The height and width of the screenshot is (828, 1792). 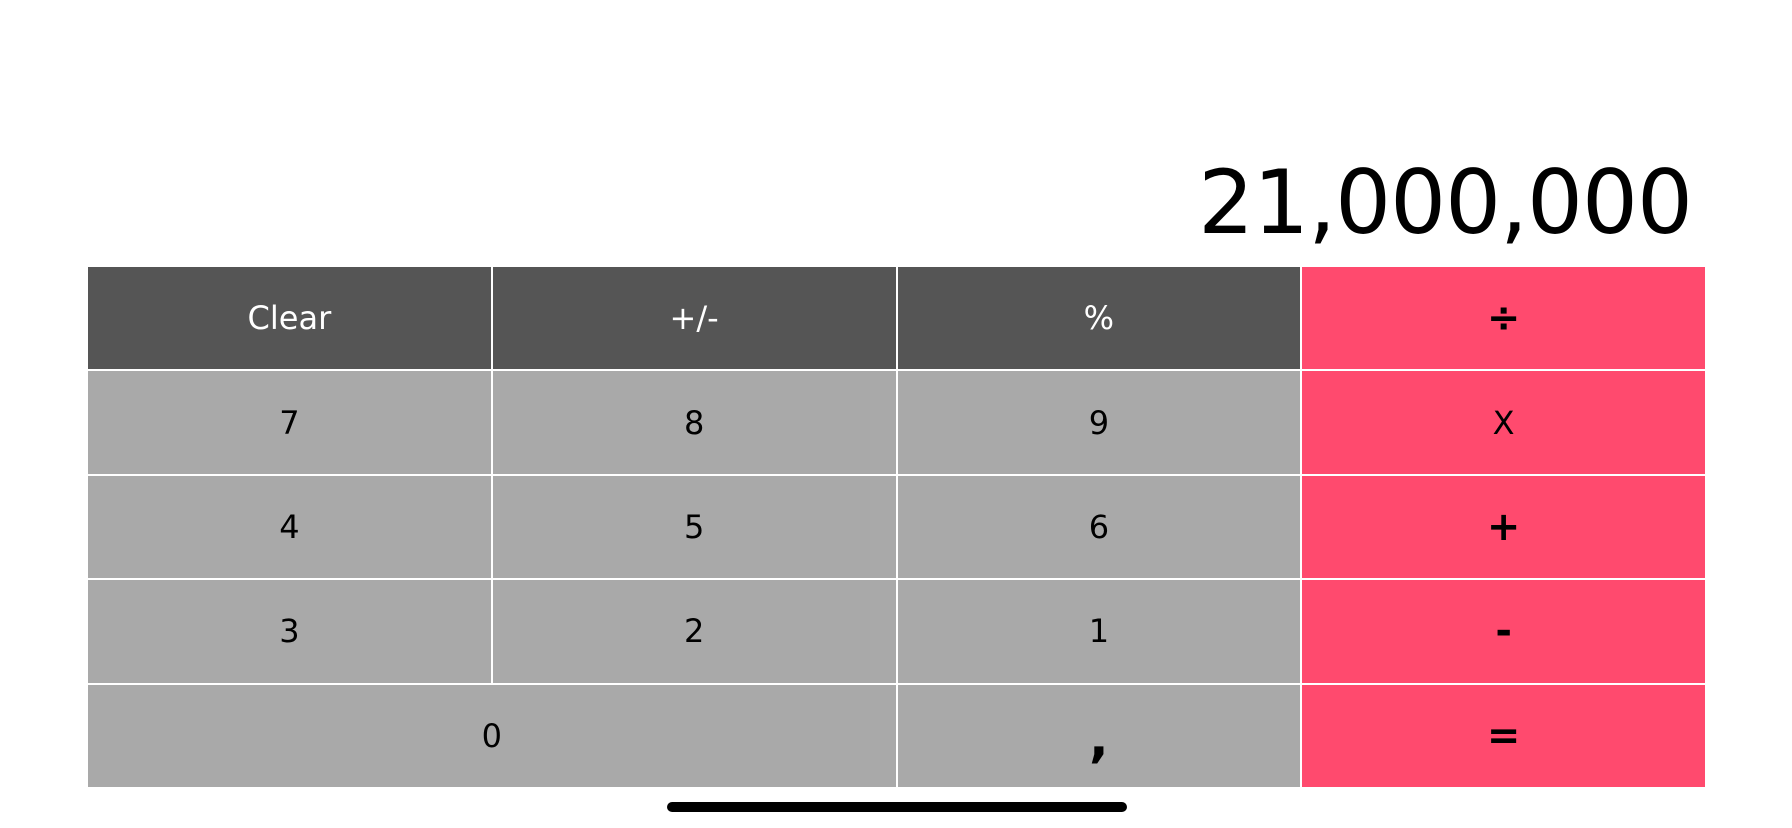 What do you see at coordinates (492, 735) in the screenshot?
I see `digit-0-button: 0` at bounding box center [492, 735].